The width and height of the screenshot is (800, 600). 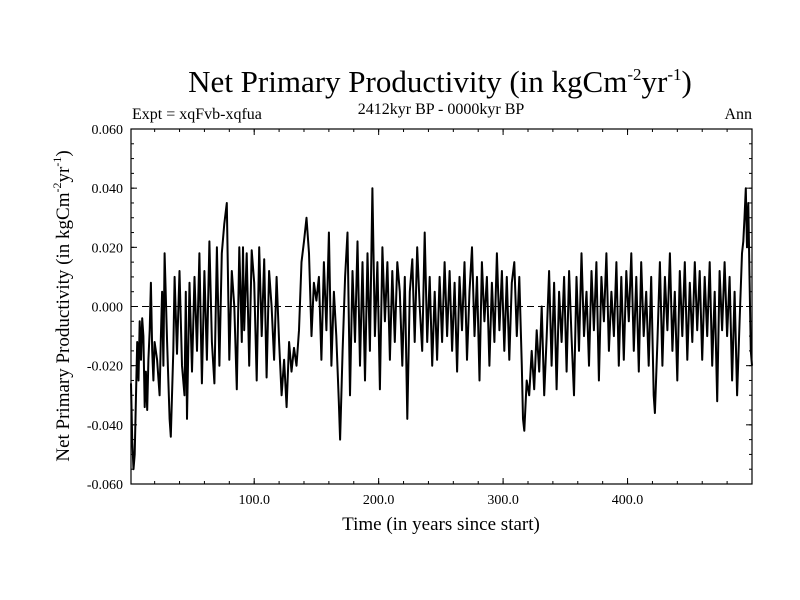 I want to click on y-tick-label: 0.040, so click(x=108, y=189).